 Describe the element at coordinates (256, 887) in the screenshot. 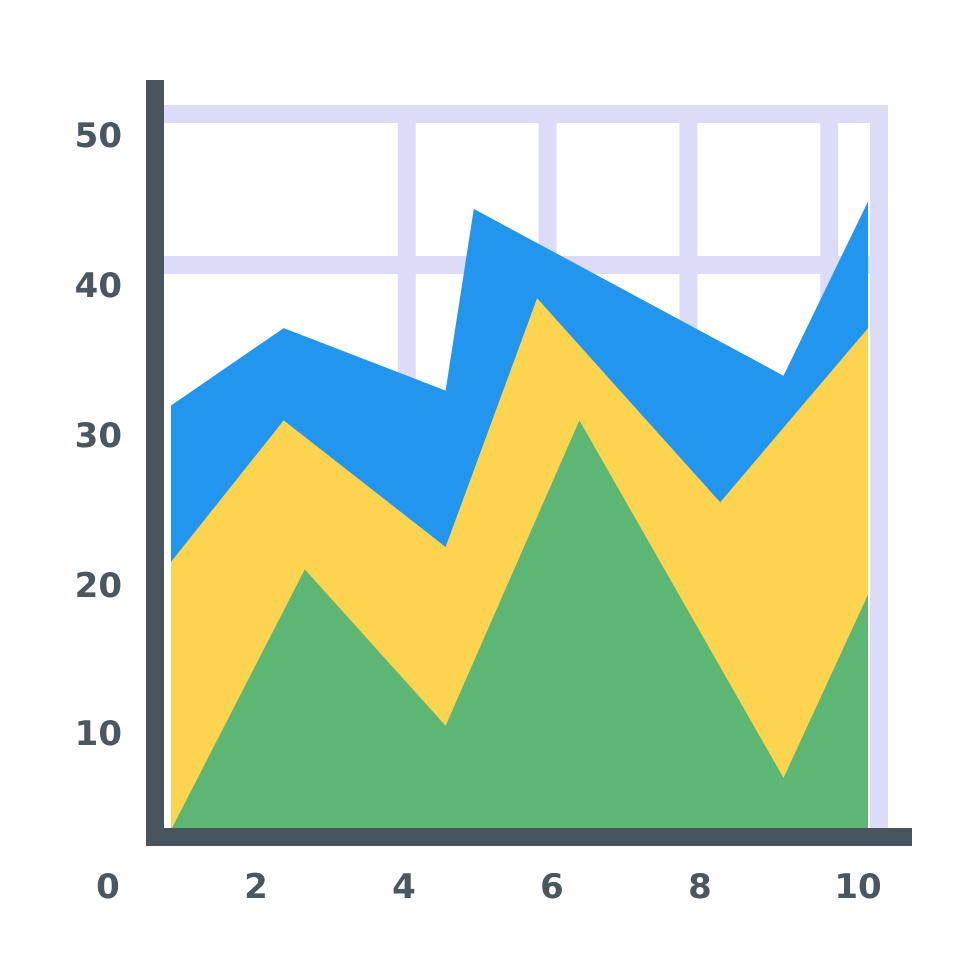

I see `x-tick-label: 2` at that location.